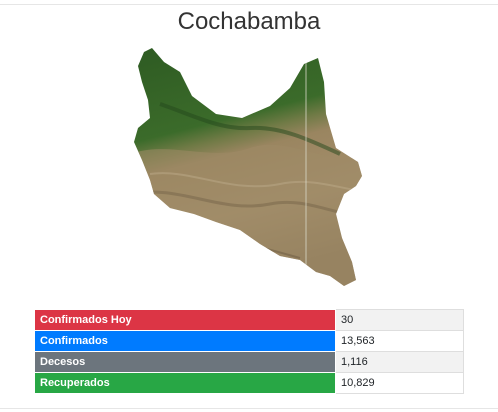 This screenshot has height=412, width=498. Describe the element at coordinates (185, 383) in the screenshot. I see `recuperados-label: Recuperados` at that location.